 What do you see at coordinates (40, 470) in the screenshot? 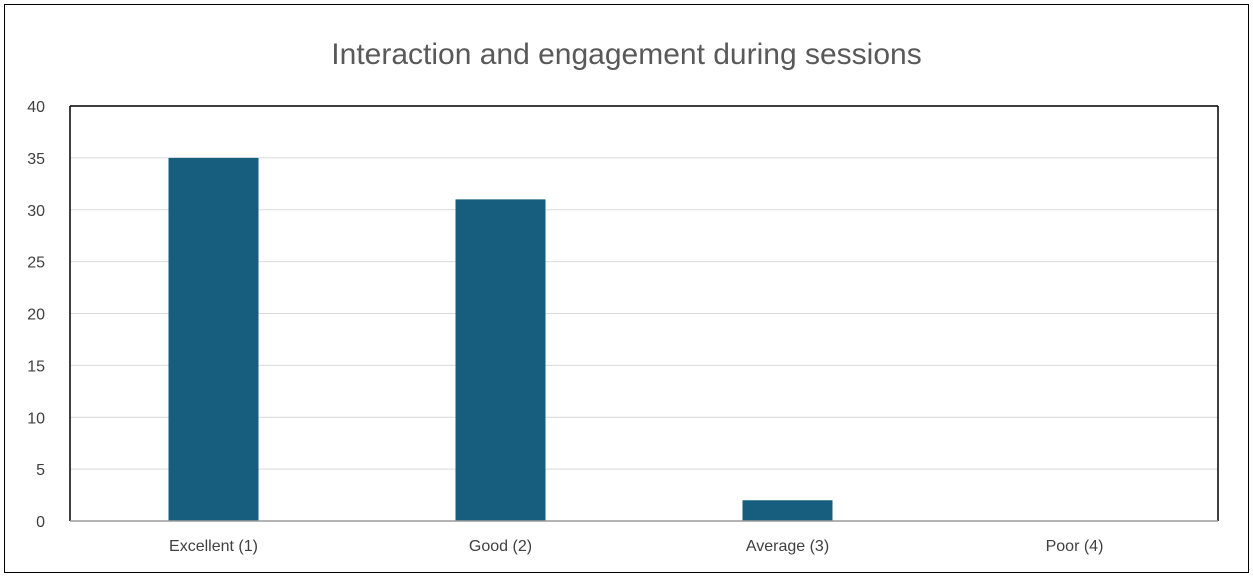
I see `y-tick-label: 5` at bounding box center [40, 470].